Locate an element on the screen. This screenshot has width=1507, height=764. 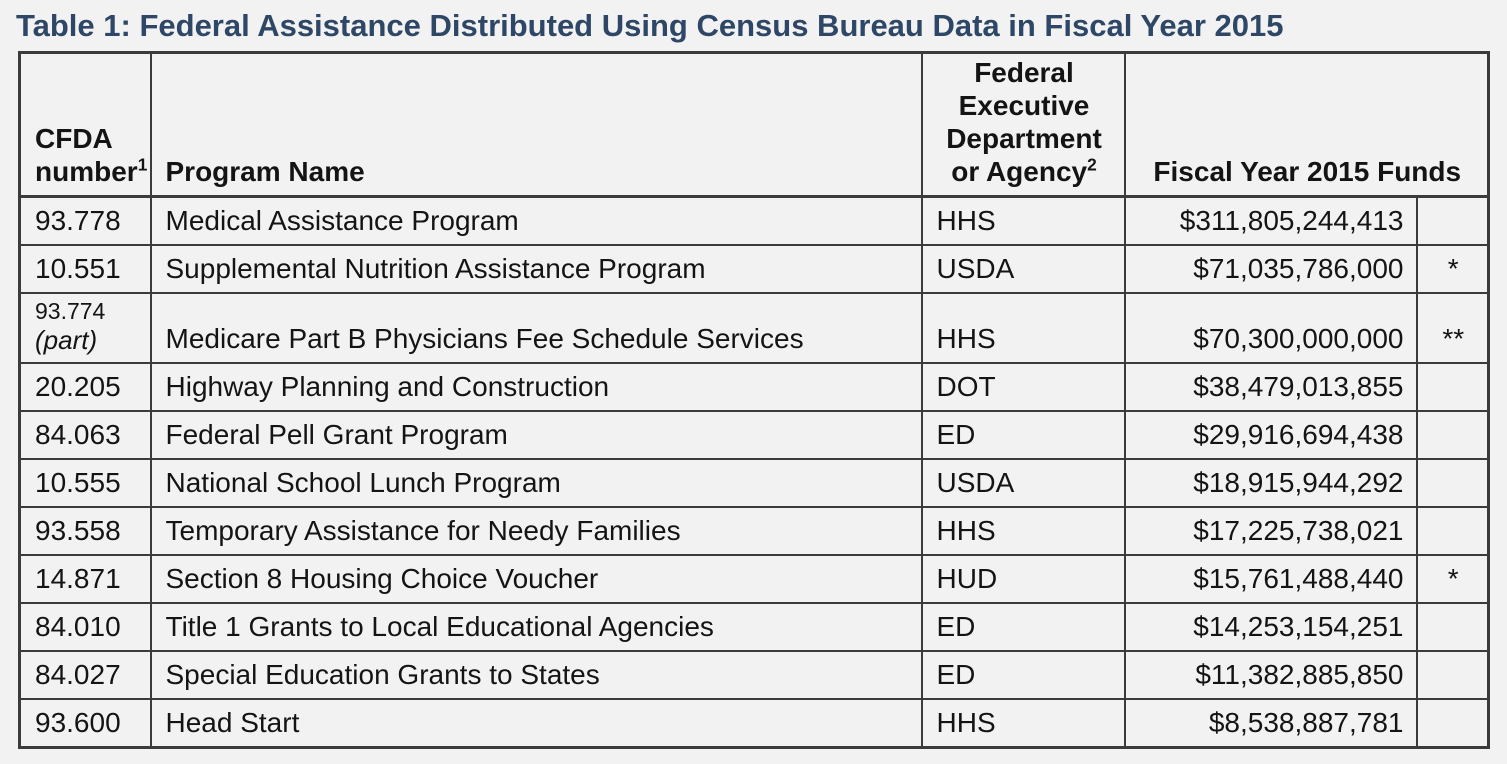
cell-program-name: Special Education Grants to States is located at coordinates (536, 675).